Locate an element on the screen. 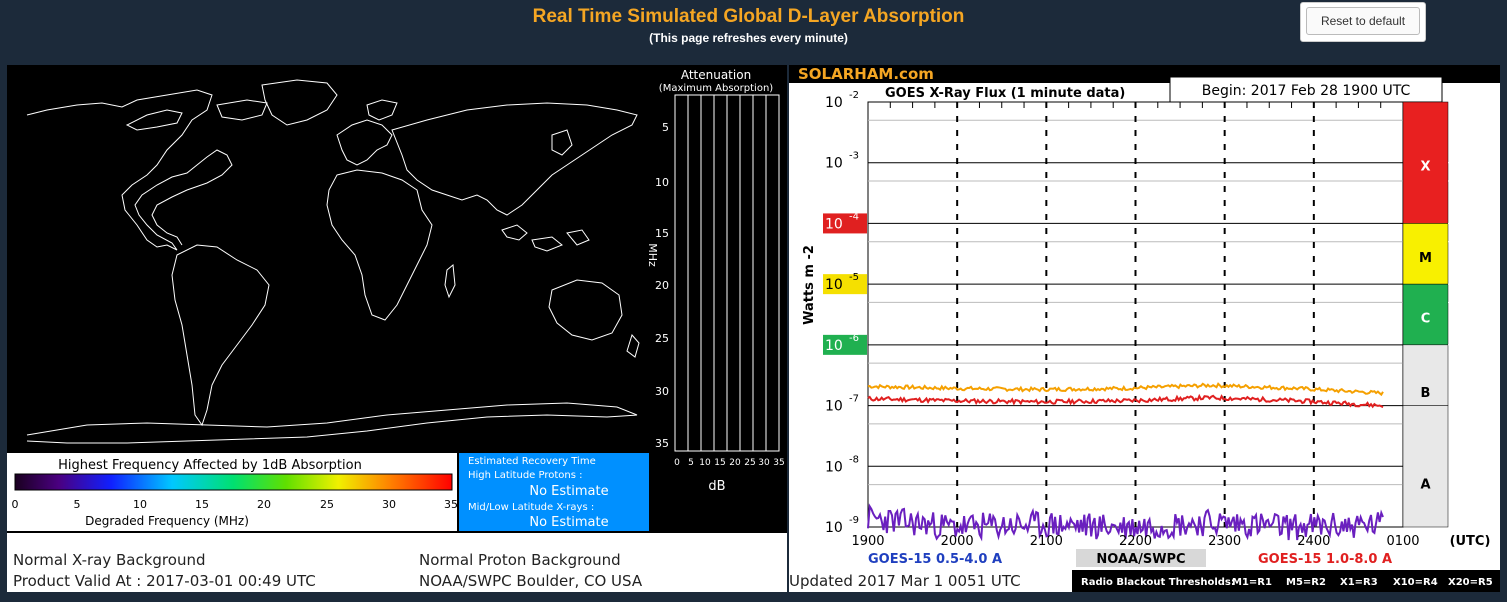  attenuation-bars is located at coordinates (727, 273).